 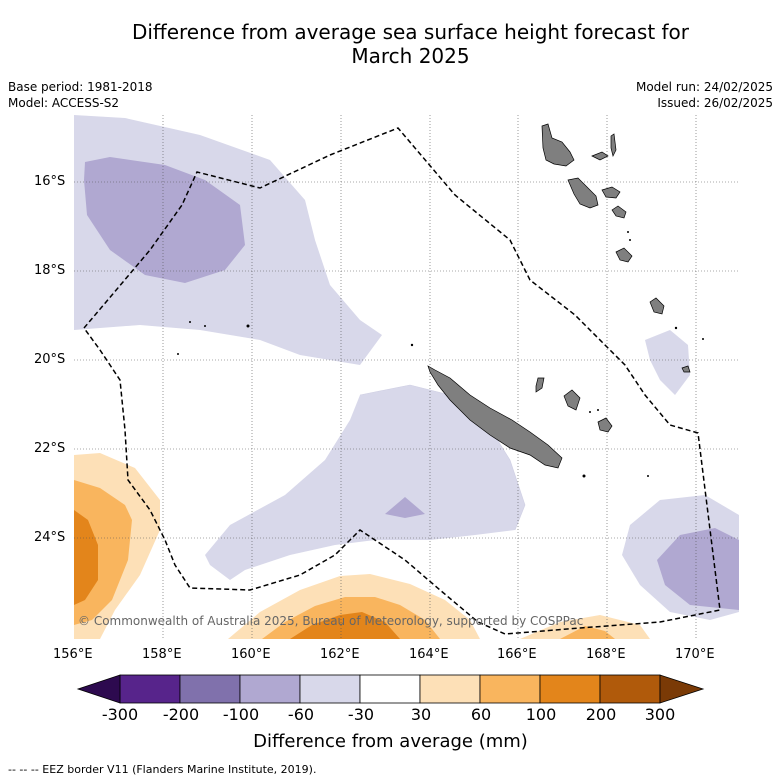 What do you see at coordinates (50, 537) in the screenshot?
I see `lat-label-24s: 24°S` at bounding box center [50, 537].